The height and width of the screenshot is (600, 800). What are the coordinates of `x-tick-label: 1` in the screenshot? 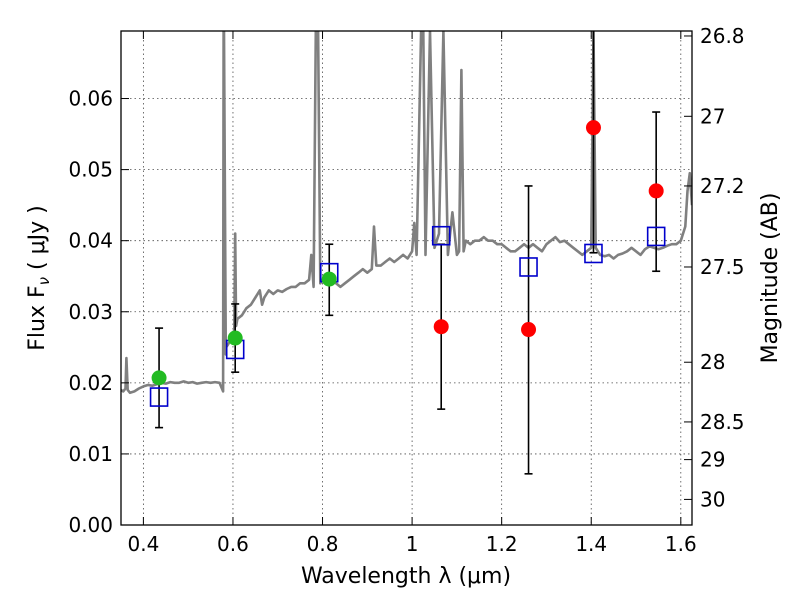 It's located at (412, 544).